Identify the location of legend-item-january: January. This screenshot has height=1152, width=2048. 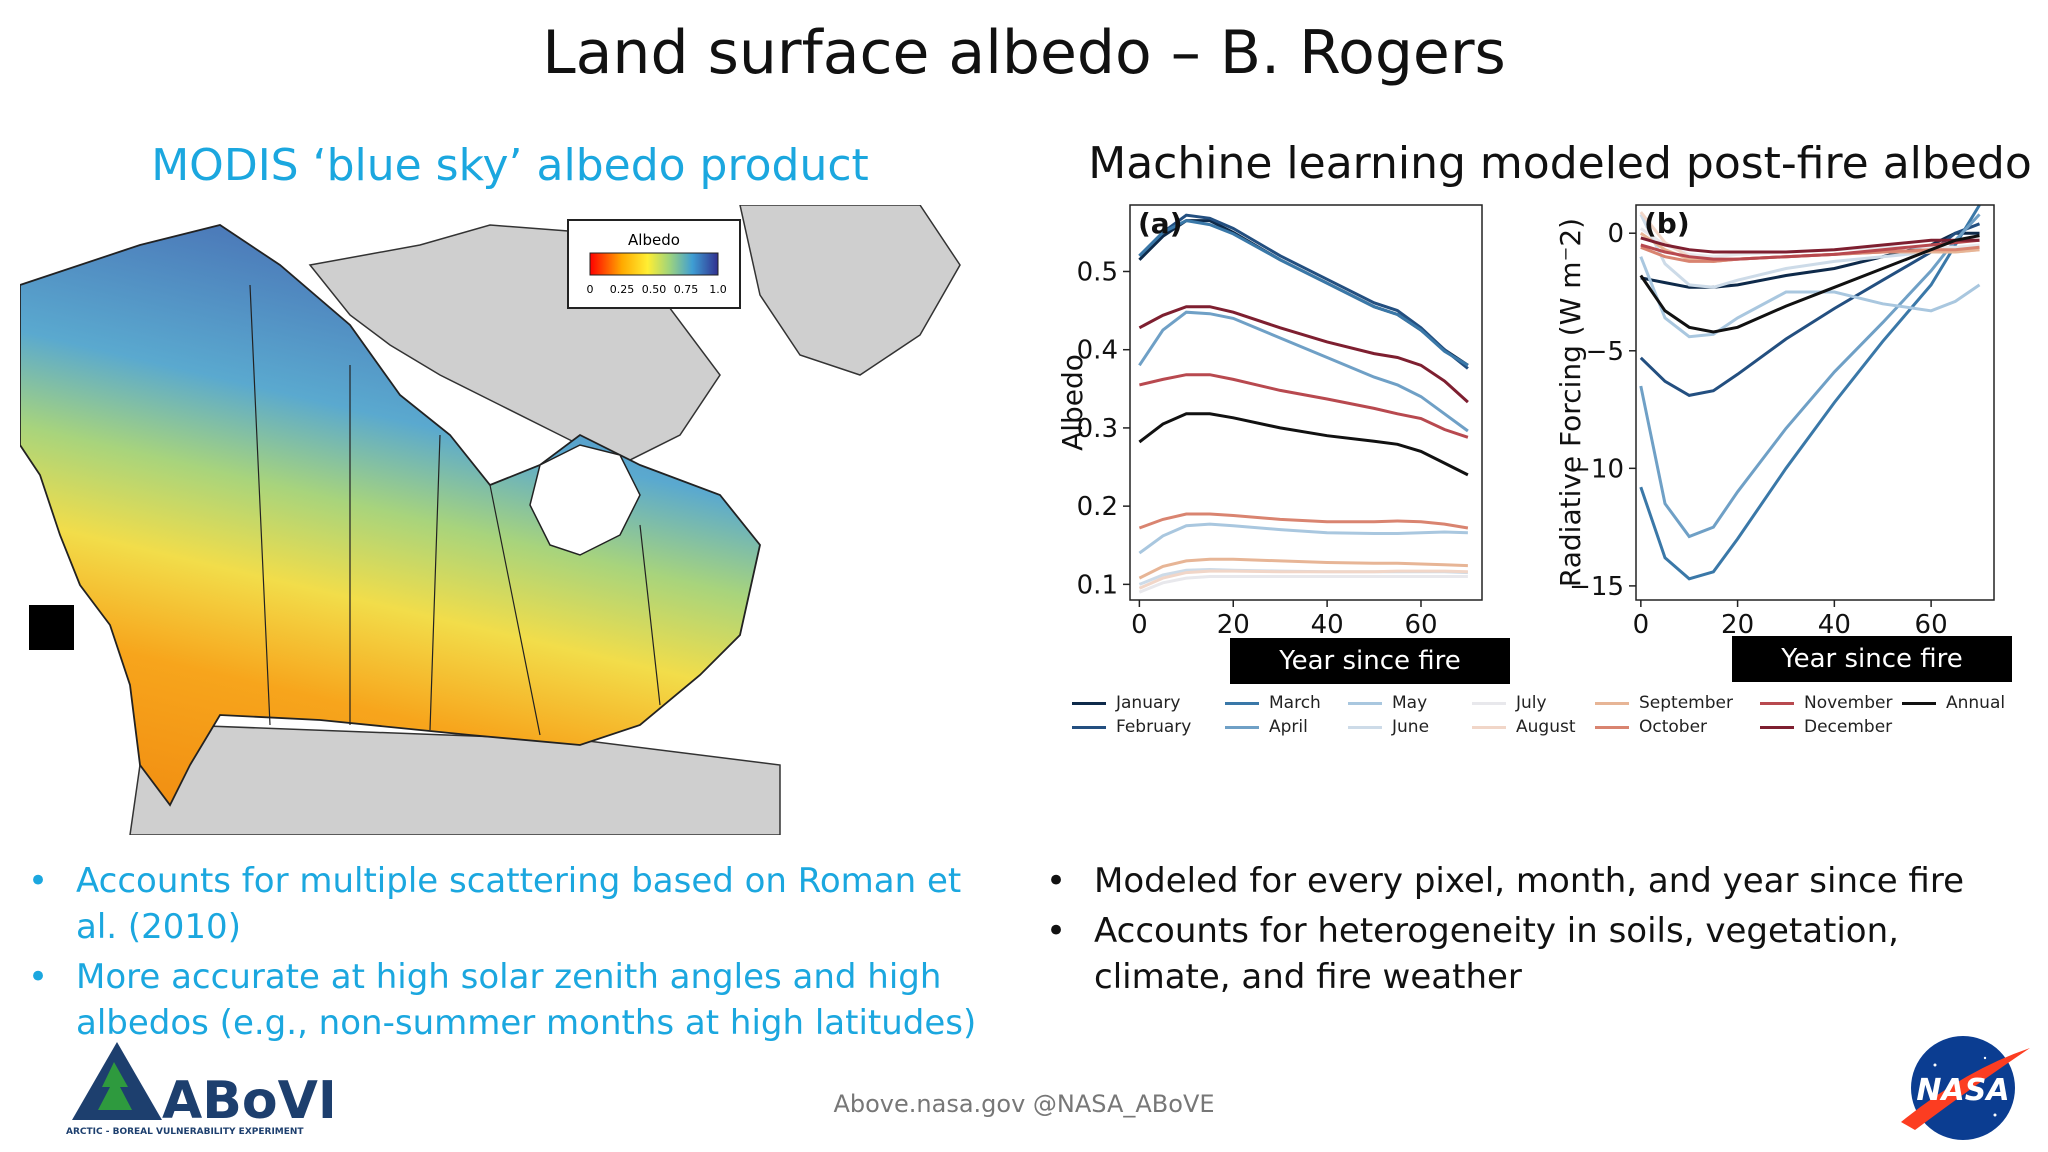
(1126, 703).